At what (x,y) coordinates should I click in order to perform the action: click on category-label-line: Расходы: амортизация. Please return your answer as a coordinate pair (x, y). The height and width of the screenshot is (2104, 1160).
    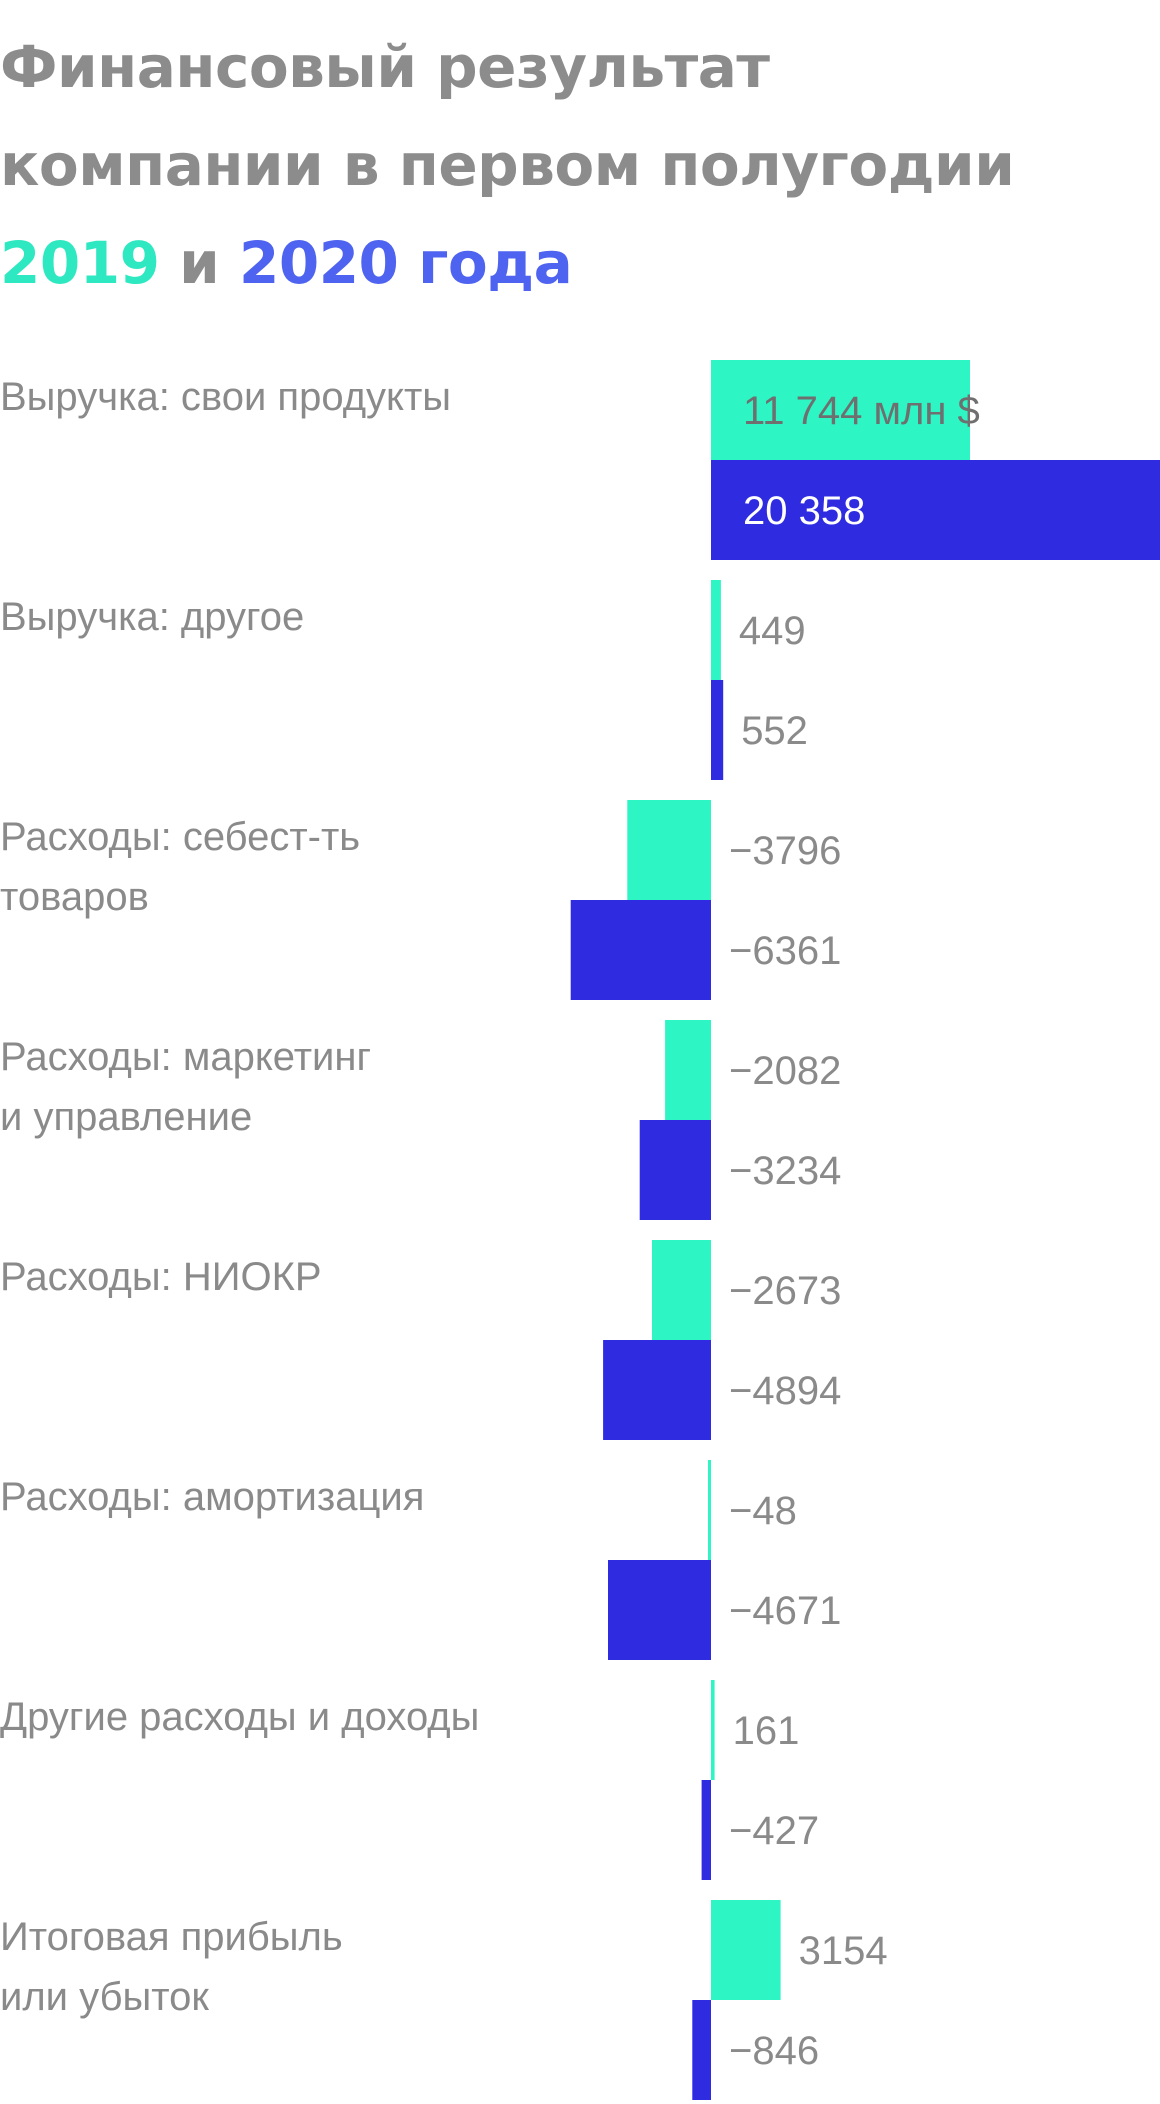
    Looking at the image, I should click on (212, 1497).